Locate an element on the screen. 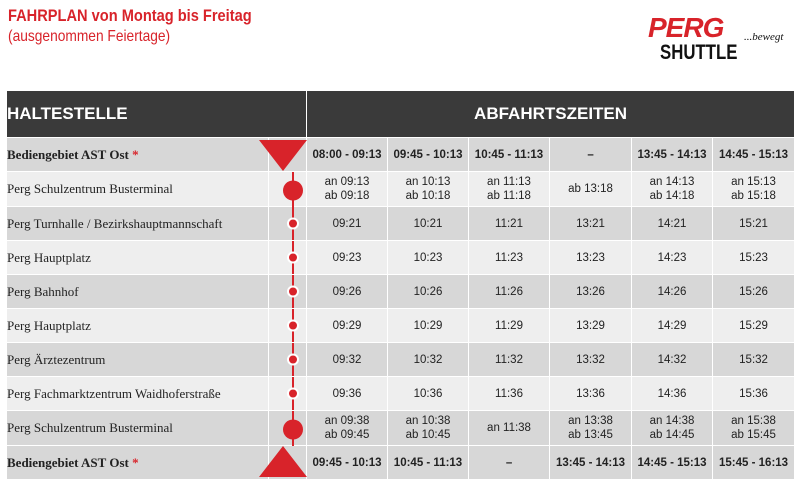 The height and width of the screenshot is (498, 800). time-value: 11:32 is located at coordinates (509, 359).